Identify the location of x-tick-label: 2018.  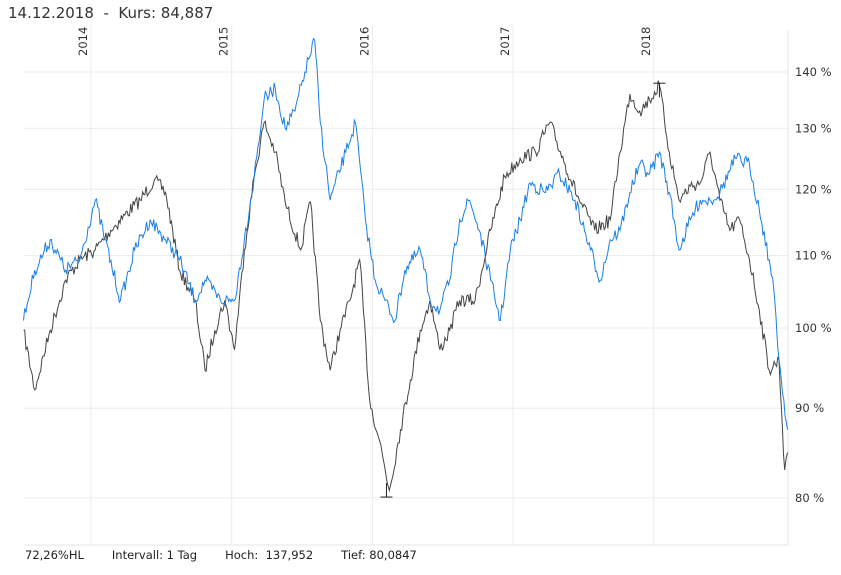
(646, 41).